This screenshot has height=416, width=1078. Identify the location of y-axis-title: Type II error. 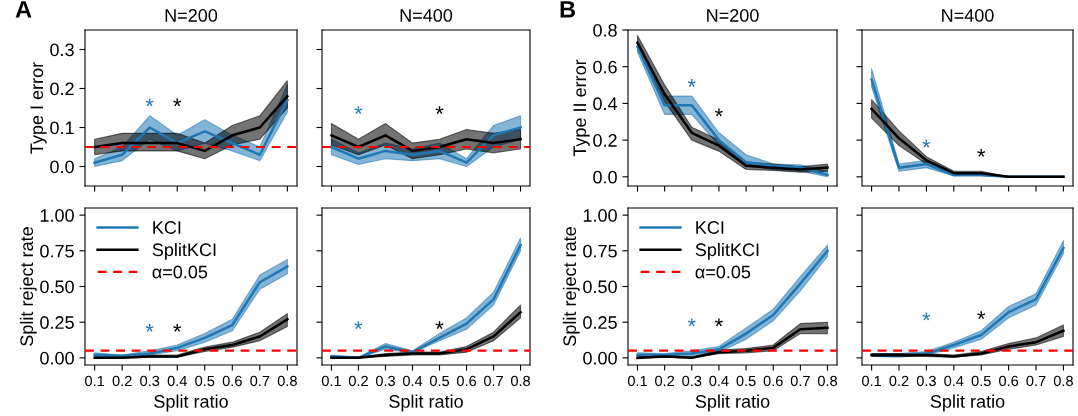
(581, 108).